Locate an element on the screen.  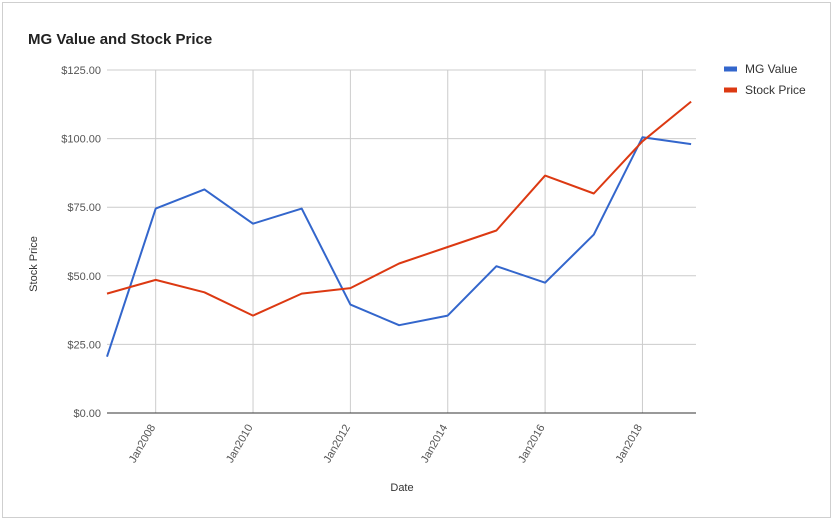
x-axis-title: Date is located at coordinates (401, 488).